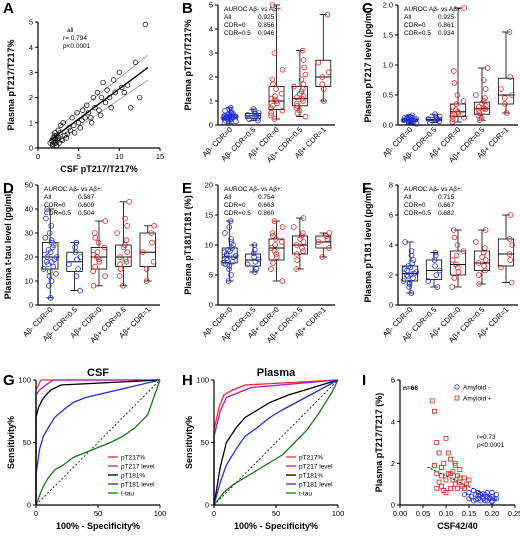  I want to click on panel-b-auroc-label: All, so click(228, 17).